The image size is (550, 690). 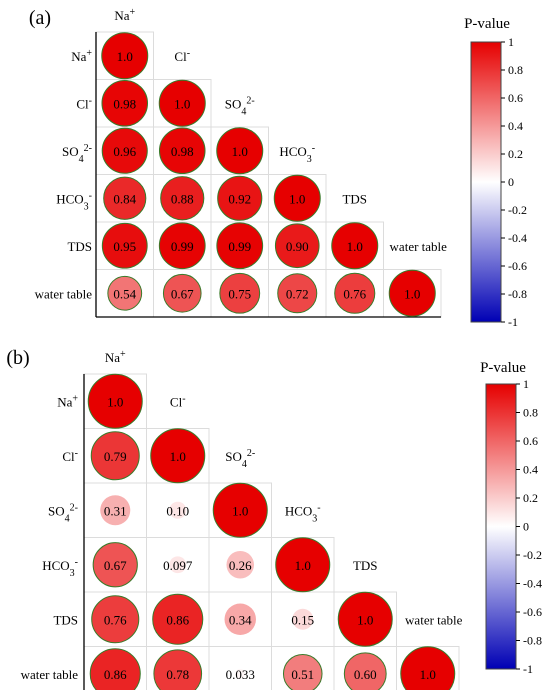 I want to click on correlation-value: 0.86, so click(x=177, y=619).